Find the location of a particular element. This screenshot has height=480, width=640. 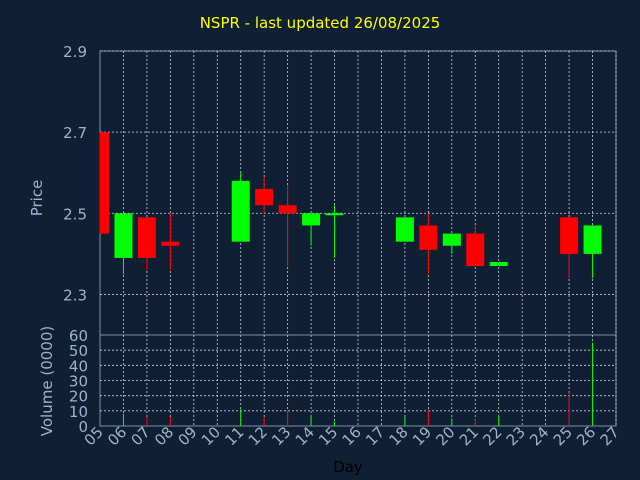

price-tick-label: 2.9 is located at coordinates (75, 52).